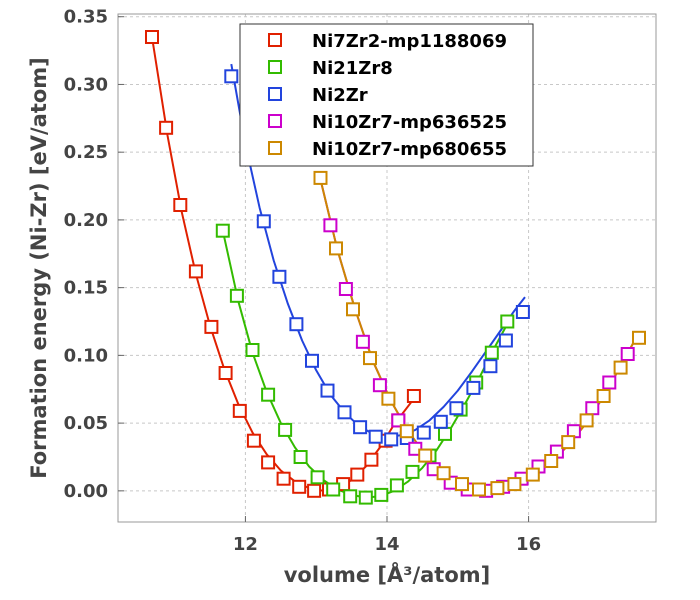 This screenshot has width=700, height=600. Describe the element at coordinates (340, 95) in the screenshot. I see `legend-label: Ni2Zr` at that location.